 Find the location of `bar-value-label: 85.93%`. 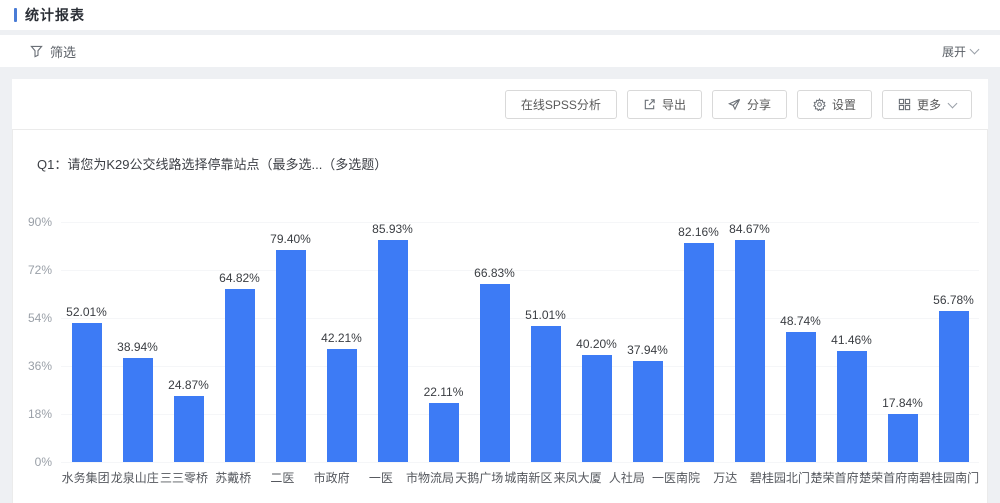

bar-value-label: 85.93% is located at coordinates (392, 229).